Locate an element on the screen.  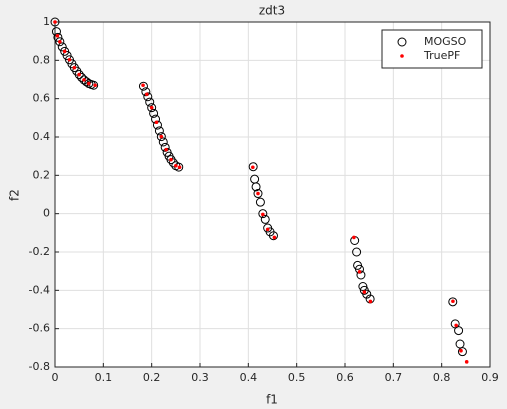
legend-box is located at coordinates (432, 49).